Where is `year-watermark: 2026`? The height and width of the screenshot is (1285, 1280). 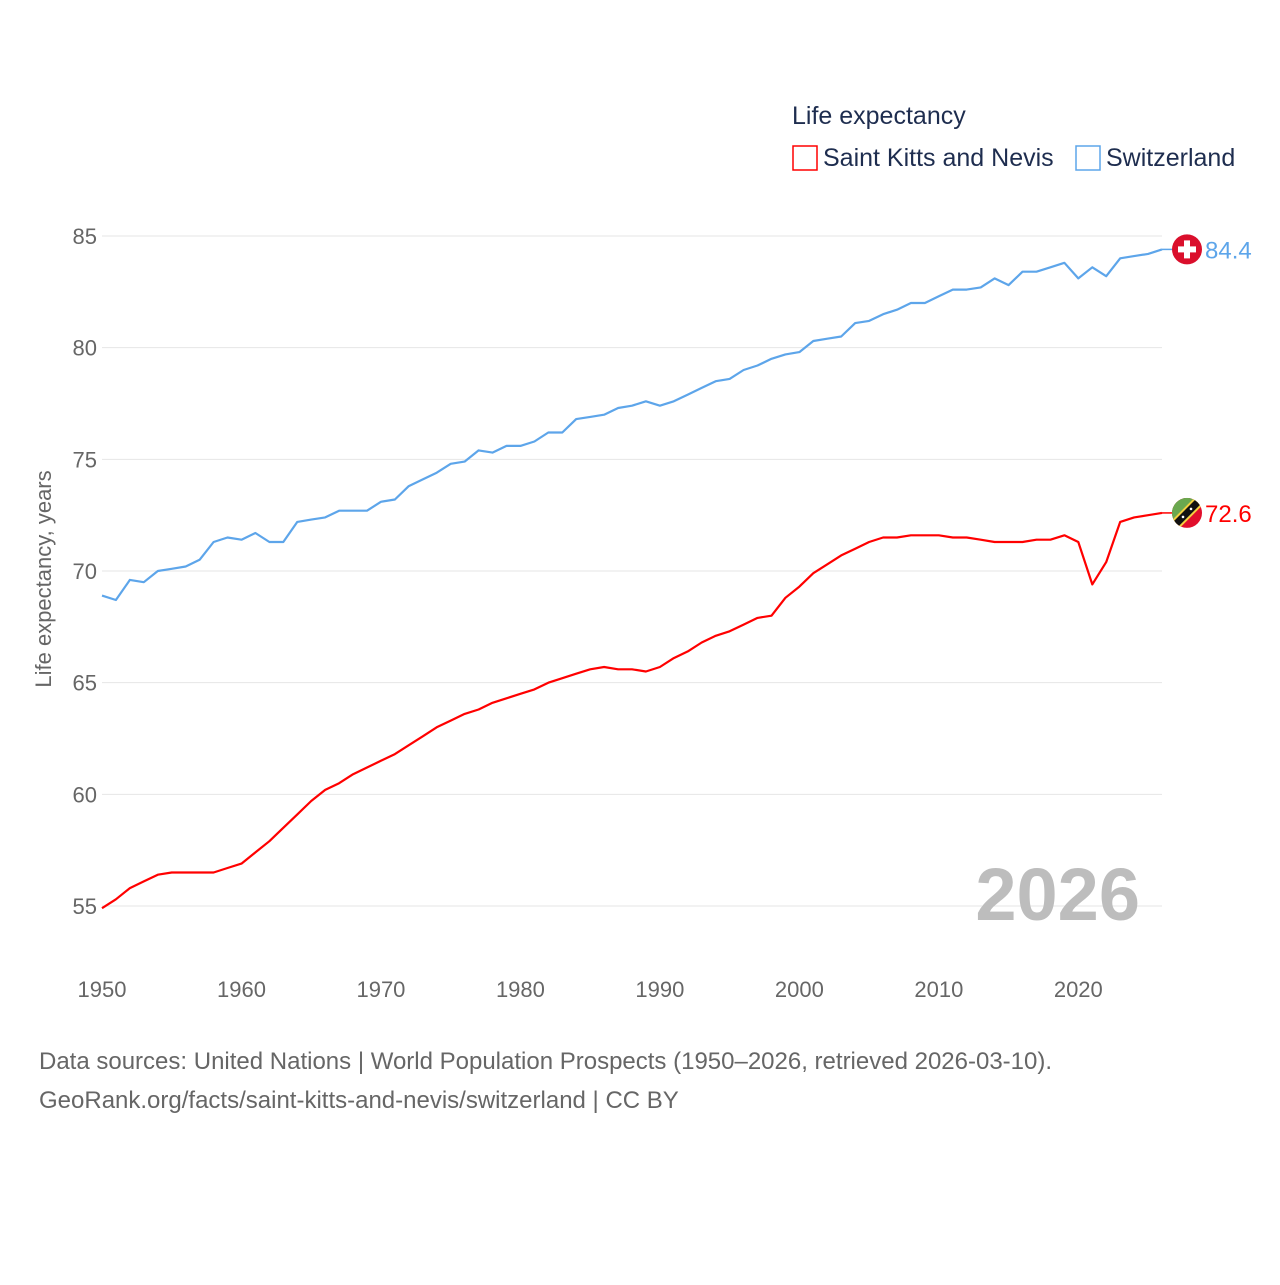
year-watermark: 2026 is located at coordinates (1057, 894).